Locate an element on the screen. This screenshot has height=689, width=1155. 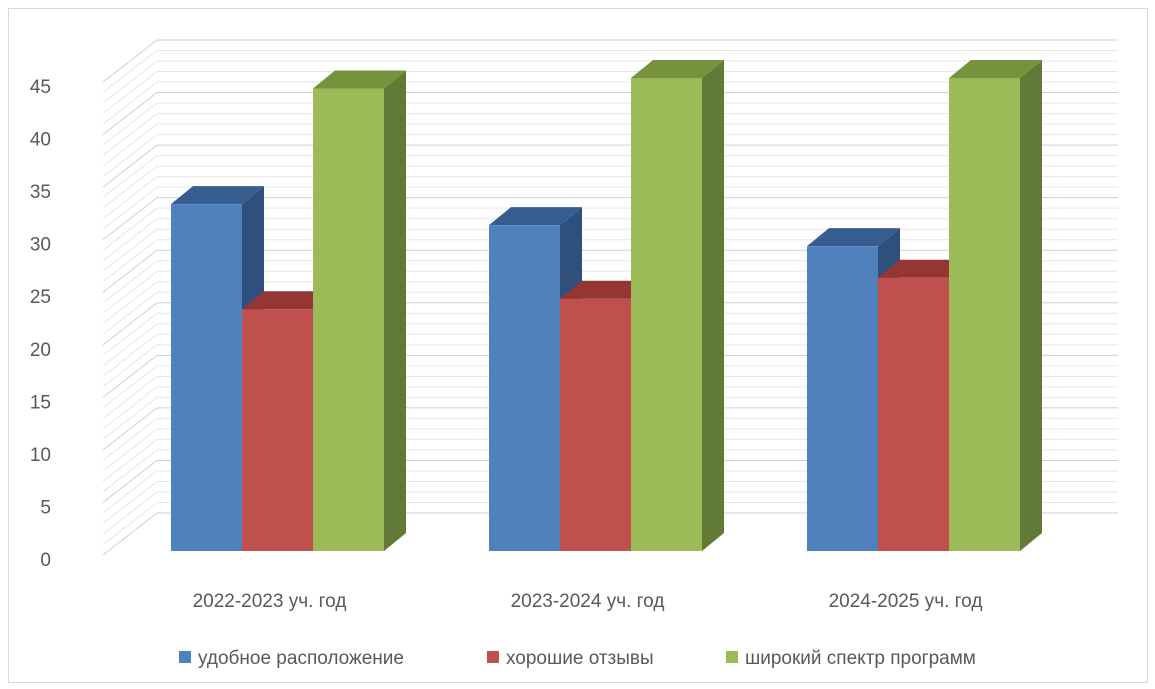
y-tick-label: 20 is located at coordinates (40, 350).